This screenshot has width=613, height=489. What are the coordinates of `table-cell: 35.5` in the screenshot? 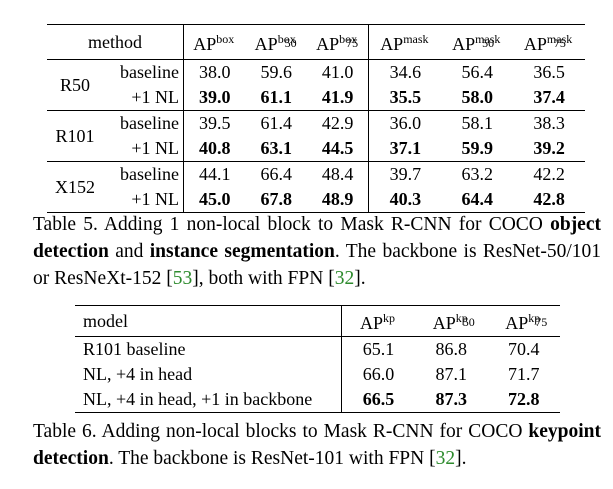 It's located at (405, 98).